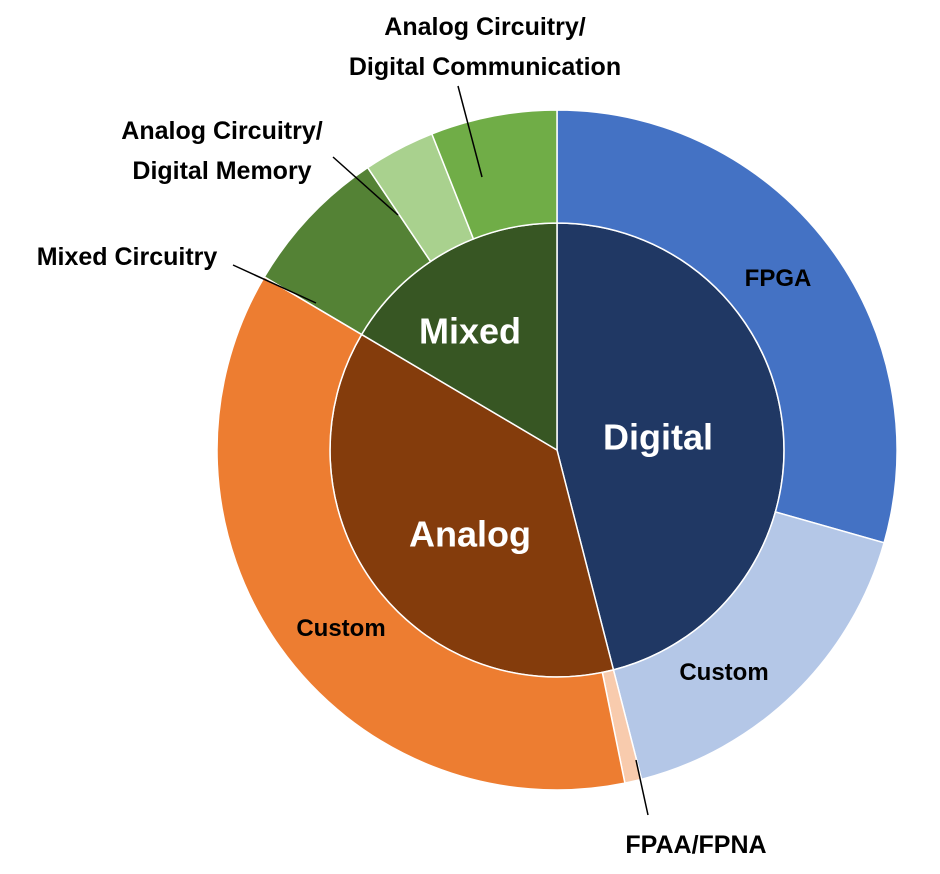  What do you see at coordinates (749, 646) in the screenshot?
I see `outer-slice-digital-custom` at bounding box center [749, 646].